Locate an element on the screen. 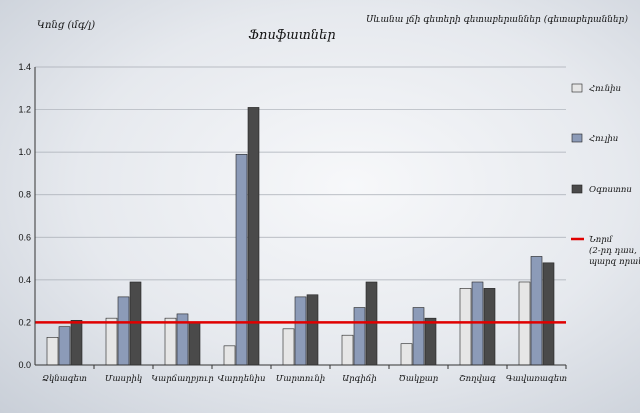 This screenshot has height=413, width=640. x-tick-label: Գավառագետ is located at coordinates (536, 379).